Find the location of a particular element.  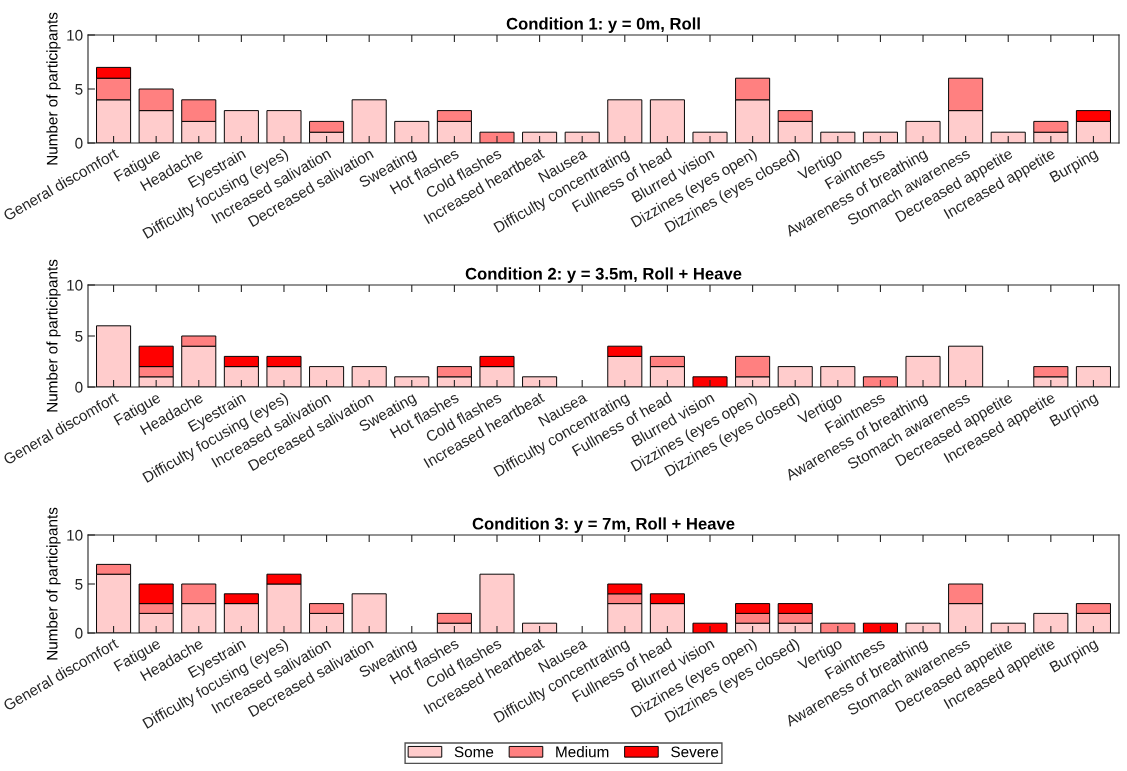

legend-label: Some is located at coordinates (474, 752).